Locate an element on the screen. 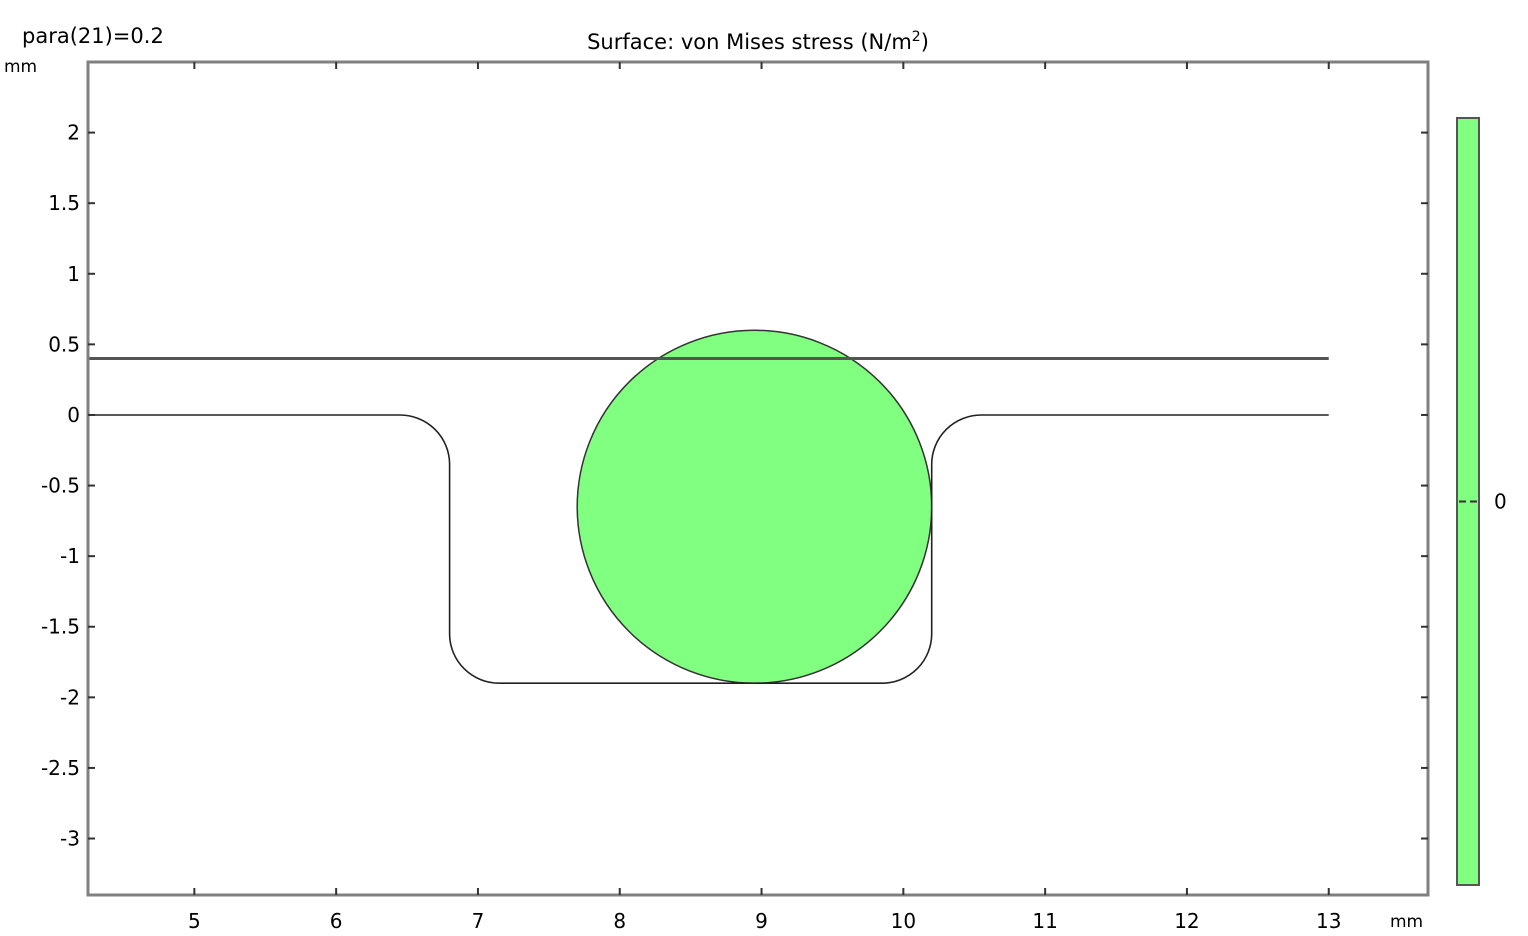 The image size is (1528, 936). x-tick-label: 10 is located at coordinates (903, 921).